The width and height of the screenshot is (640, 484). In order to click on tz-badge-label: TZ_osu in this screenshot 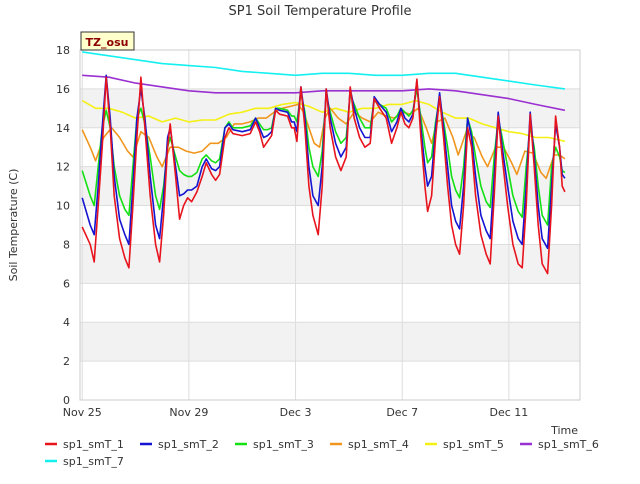, I will do `click(107, 42)`.